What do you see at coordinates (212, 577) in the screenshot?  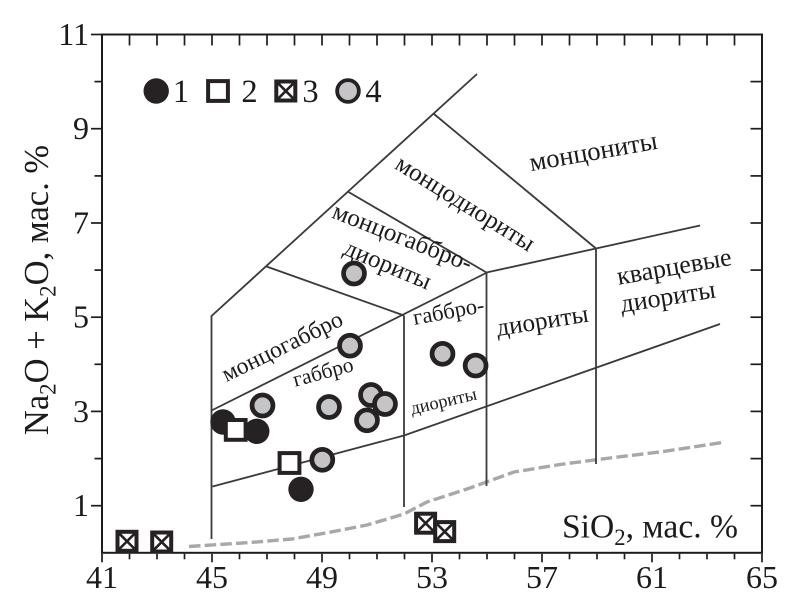 I see `svg-text: 45` at bounding box center [212, 577].